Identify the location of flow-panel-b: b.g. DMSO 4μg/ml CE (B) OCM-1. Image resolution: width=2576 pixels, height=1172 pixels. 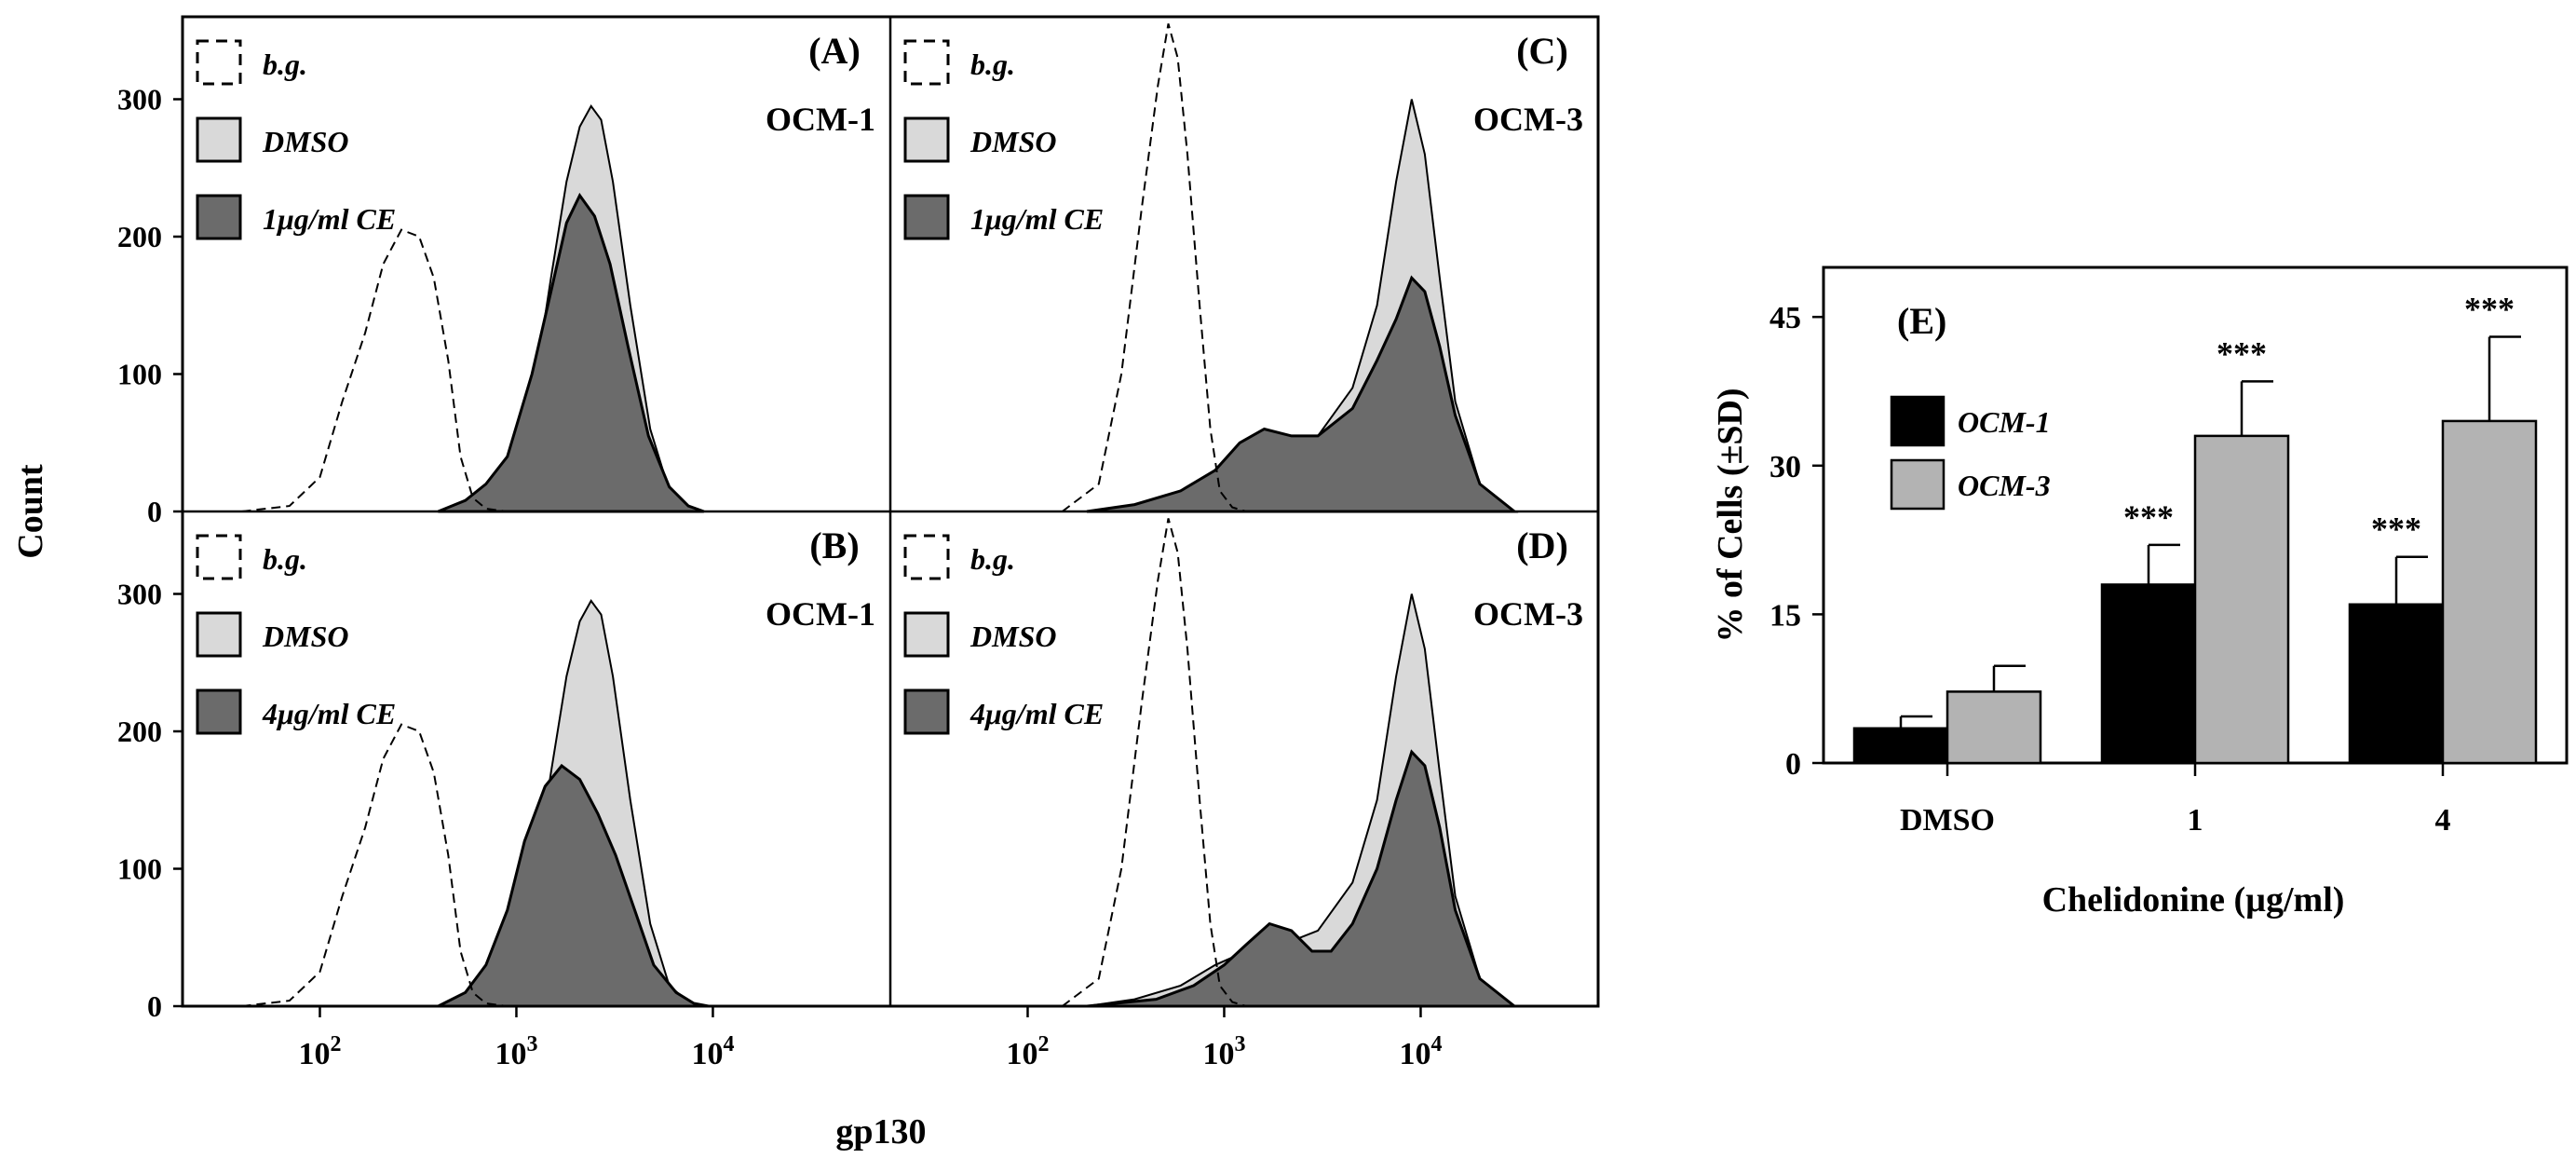
(535, 766).